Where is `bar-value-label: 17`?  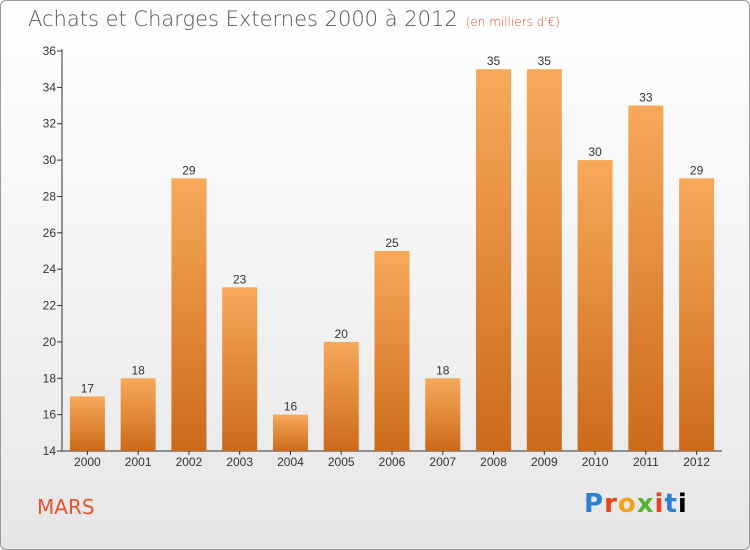 bar-value-label: 17 is located at coordinates (88, 388).